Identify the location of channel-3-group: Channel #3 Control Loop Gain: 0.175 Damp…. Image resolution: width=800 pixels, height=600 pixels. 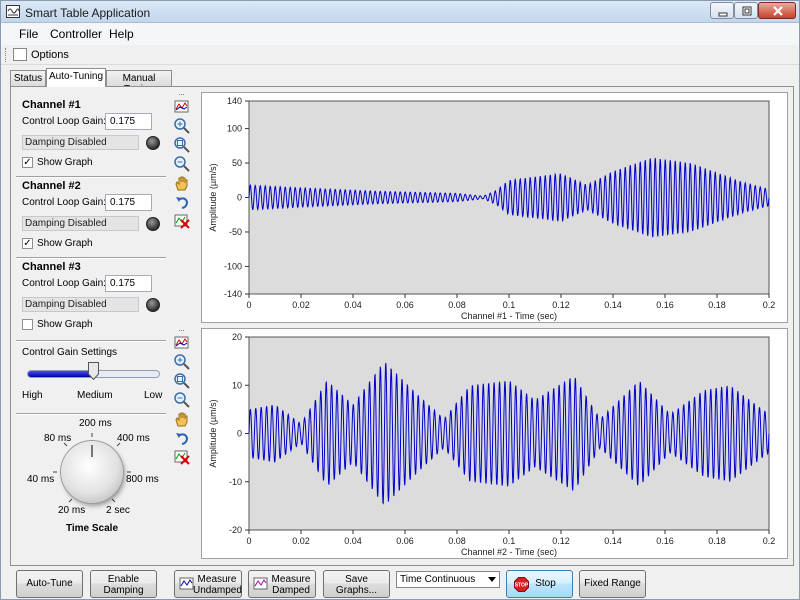
(92, 294).